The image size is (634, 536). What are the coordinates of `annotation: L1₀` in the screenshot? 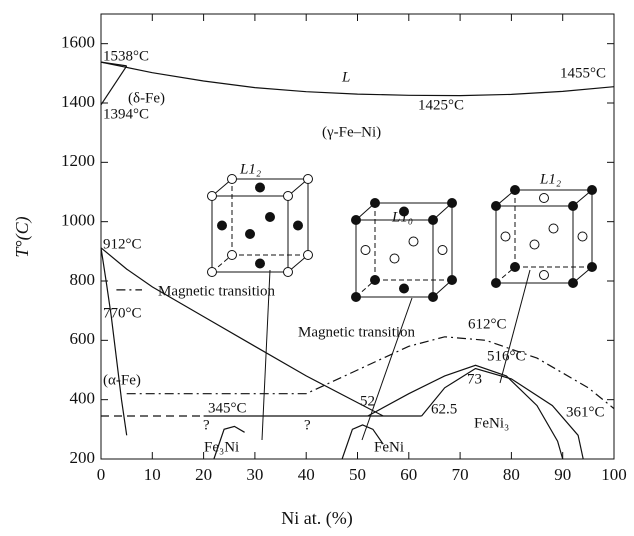 It's located at (402, 217).